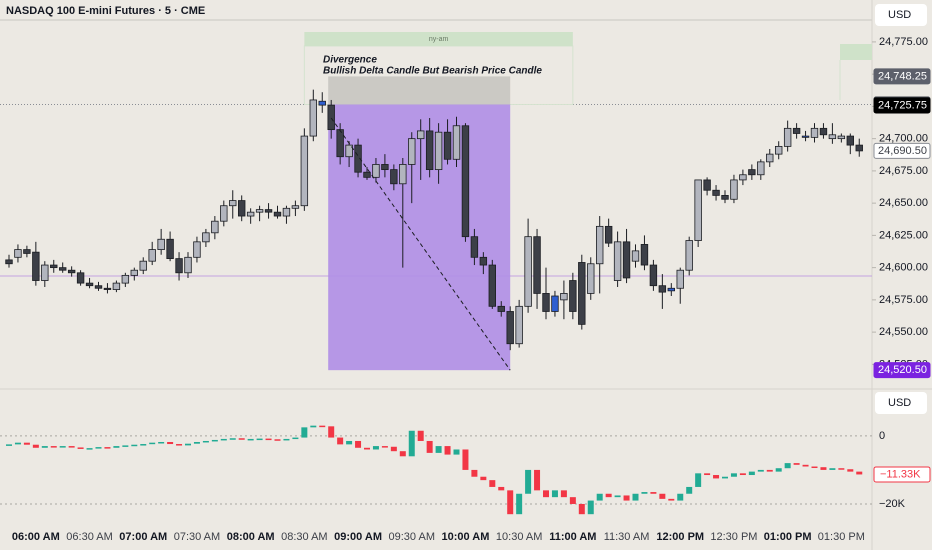  Describe the element at coordinates (304, 537) in the screenshot. I see `x-tick-label: 08:30 AM` at that location.